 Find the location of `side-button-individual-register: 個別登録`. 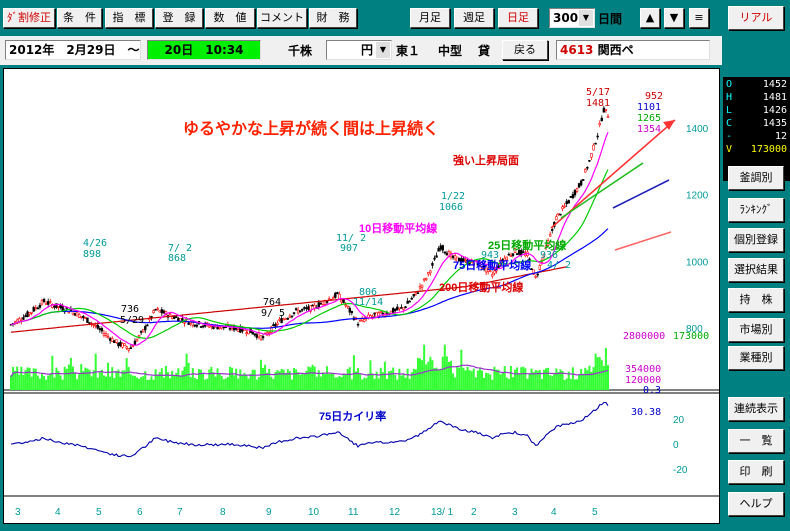

side-button-individual-register: 個別登録 is located at coordinates (756, 240).